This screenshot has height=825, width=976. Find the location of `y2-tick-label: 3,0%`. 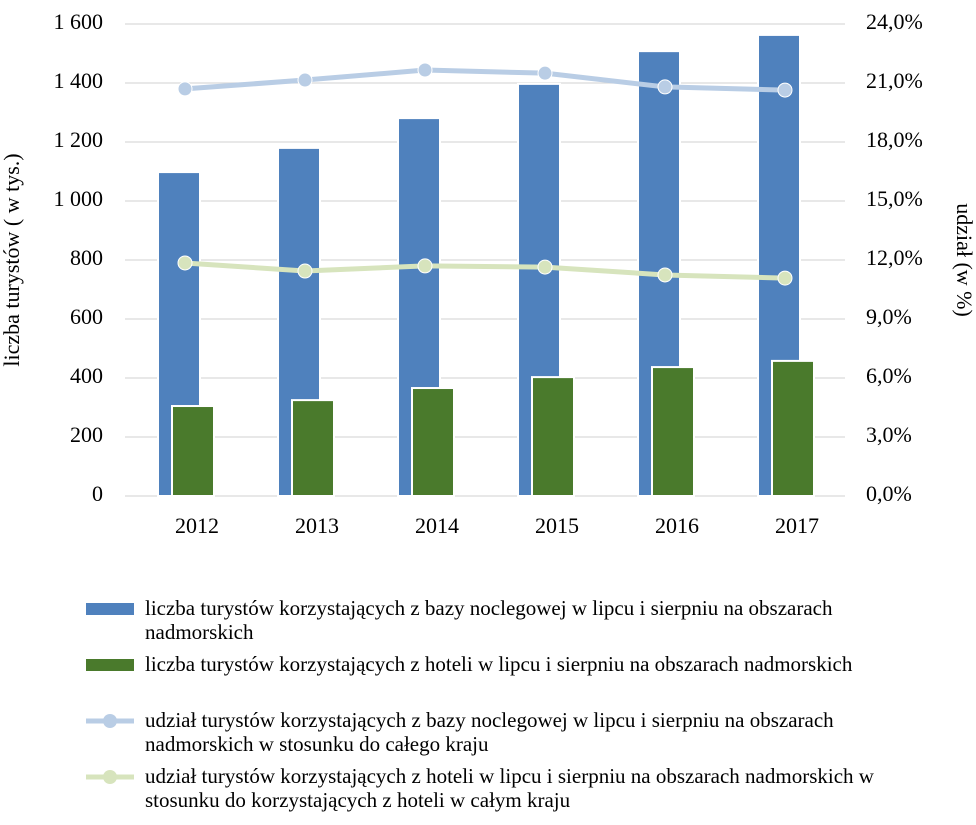

y2-tick-label: 3,0% is located at coordinates (889, 434).